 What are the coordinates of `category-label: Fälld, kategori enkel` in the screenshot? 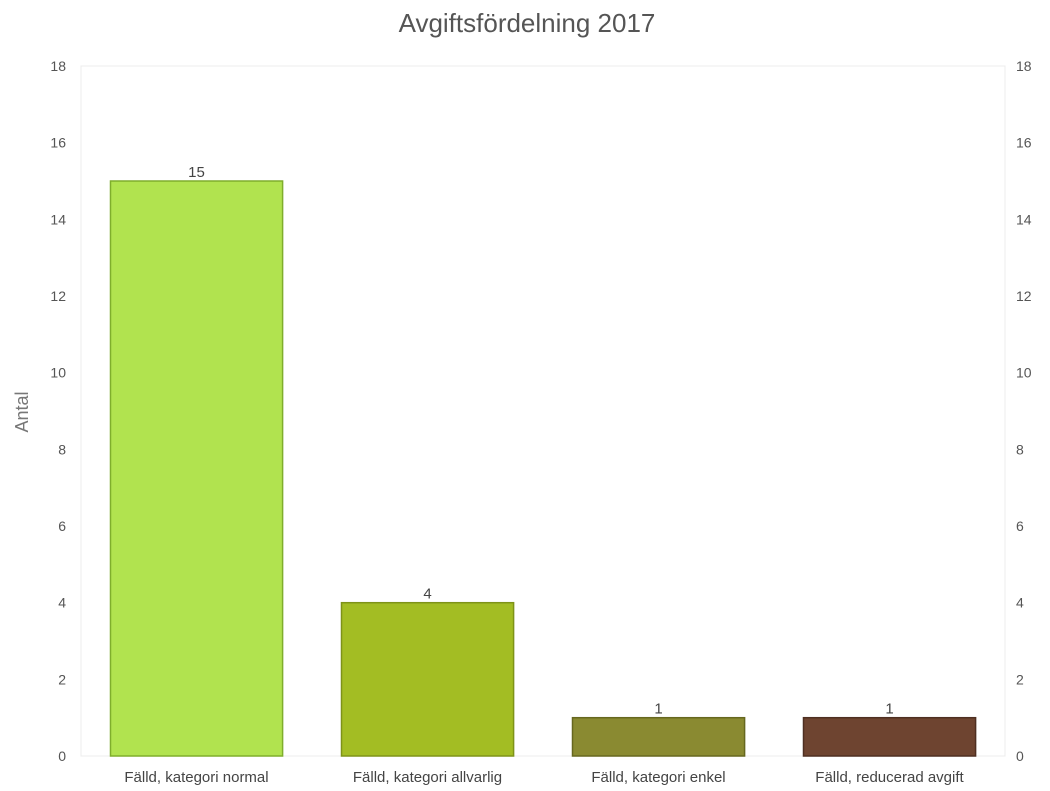 It's located at (658, 777).